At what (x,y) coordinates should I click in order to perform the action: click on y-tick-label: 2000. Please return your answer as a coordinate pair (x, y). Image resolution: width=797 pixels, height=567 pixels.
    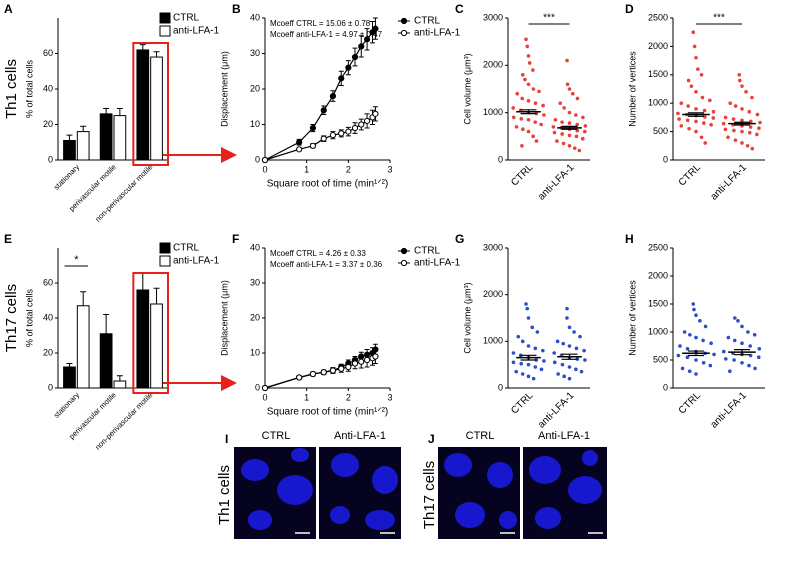
    Looking at the image, I should click on (658, 275).